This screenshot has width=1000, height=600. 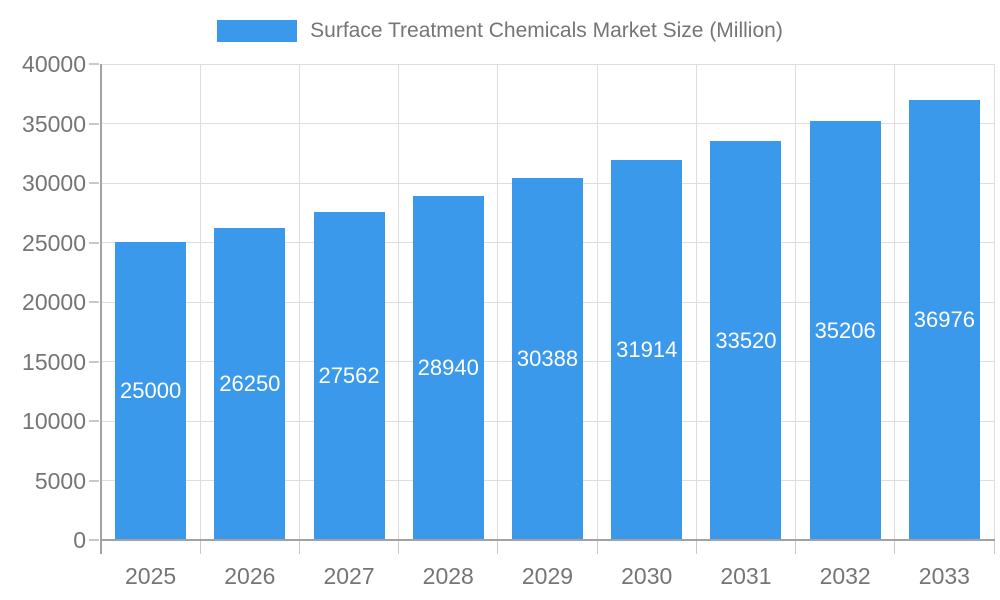 What do you see at coordinates (54, 183) in the screenshot?
I see `y-axis-label: 30000` at bounding box center [54, 183].